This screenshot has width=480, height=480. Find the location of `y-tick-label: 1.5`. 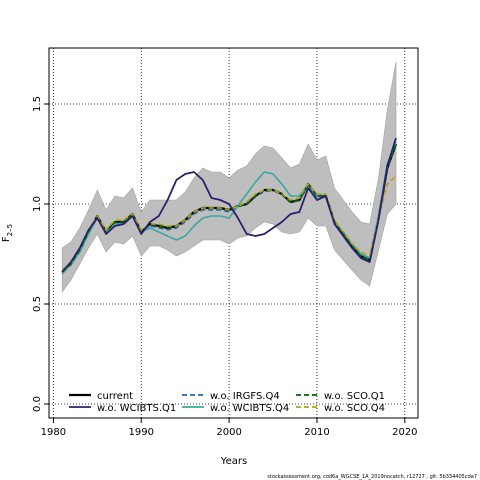

y-tick-label: 1.5 is located at coordinates (37, 104).